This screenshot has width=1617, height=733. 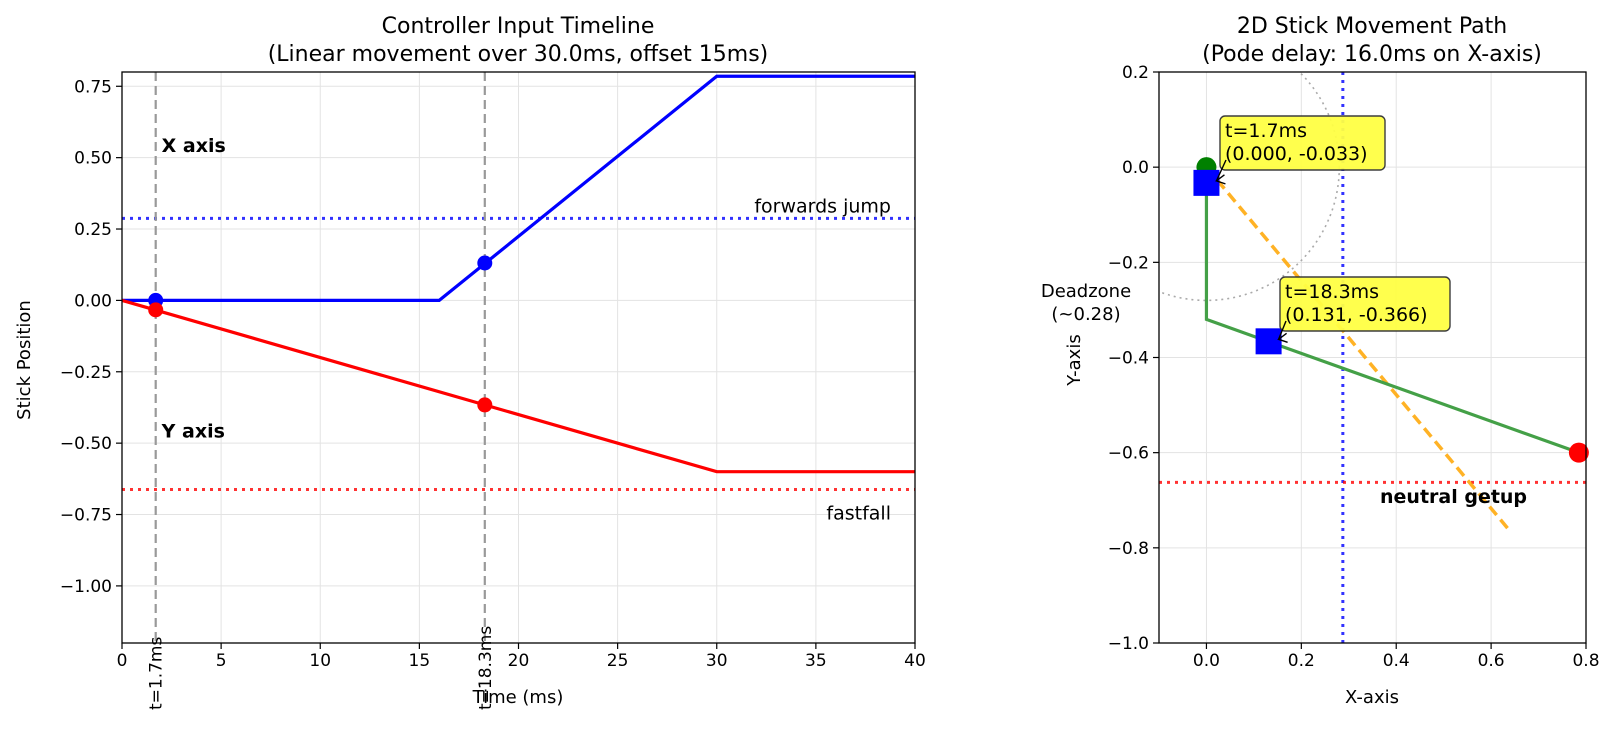 I want to click on timeline-x-tick-label-0: 0, so click(x=122, y=661).